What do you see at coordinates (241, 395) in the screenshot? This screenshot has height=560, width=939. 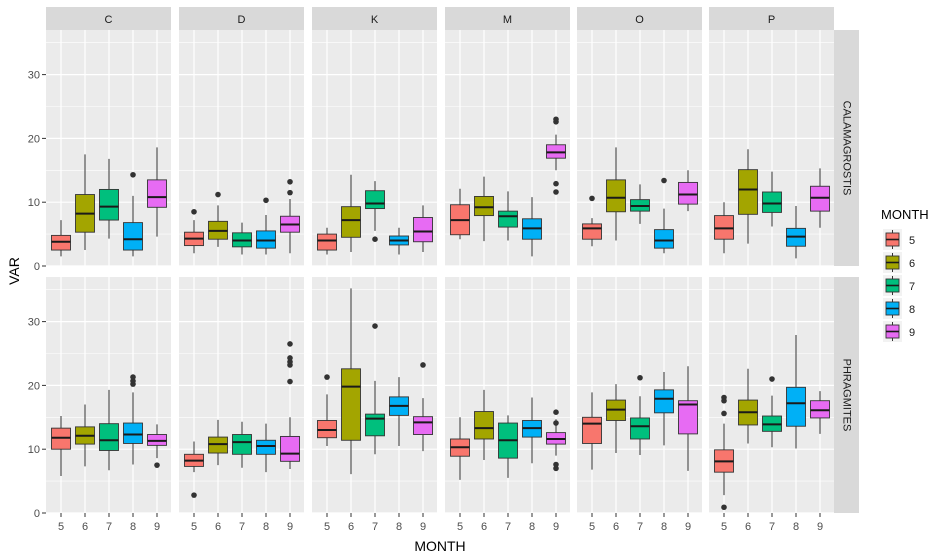 I see `panel-phragmites-d` at bounding box center [241, 395].